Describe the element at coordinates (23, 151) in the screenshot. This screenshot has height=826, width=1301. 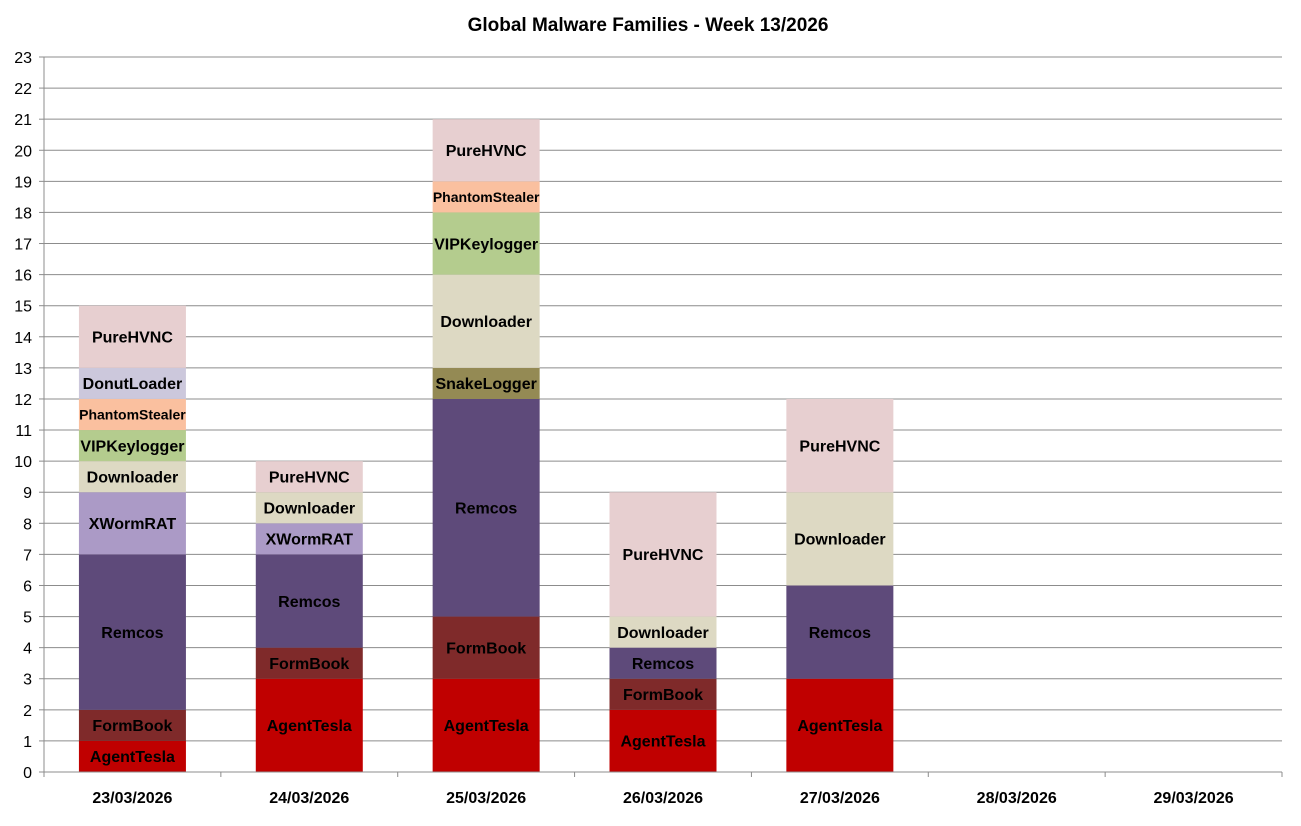
I see `y-tick-label: 20` at that location.